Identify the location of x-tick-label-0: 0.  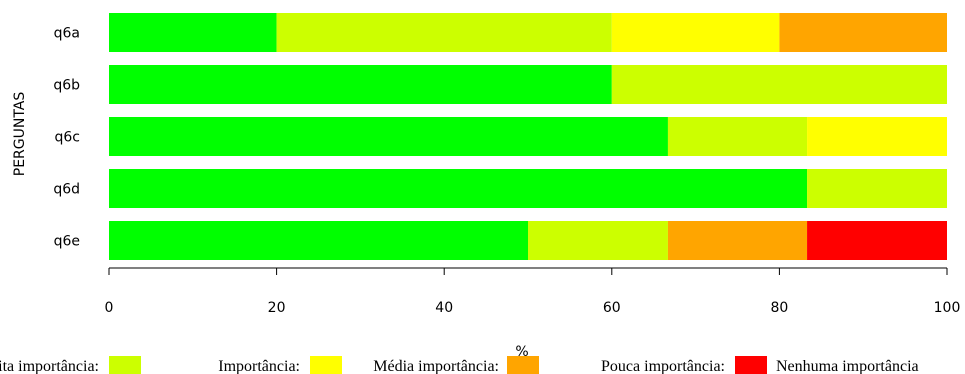
(109, 308).